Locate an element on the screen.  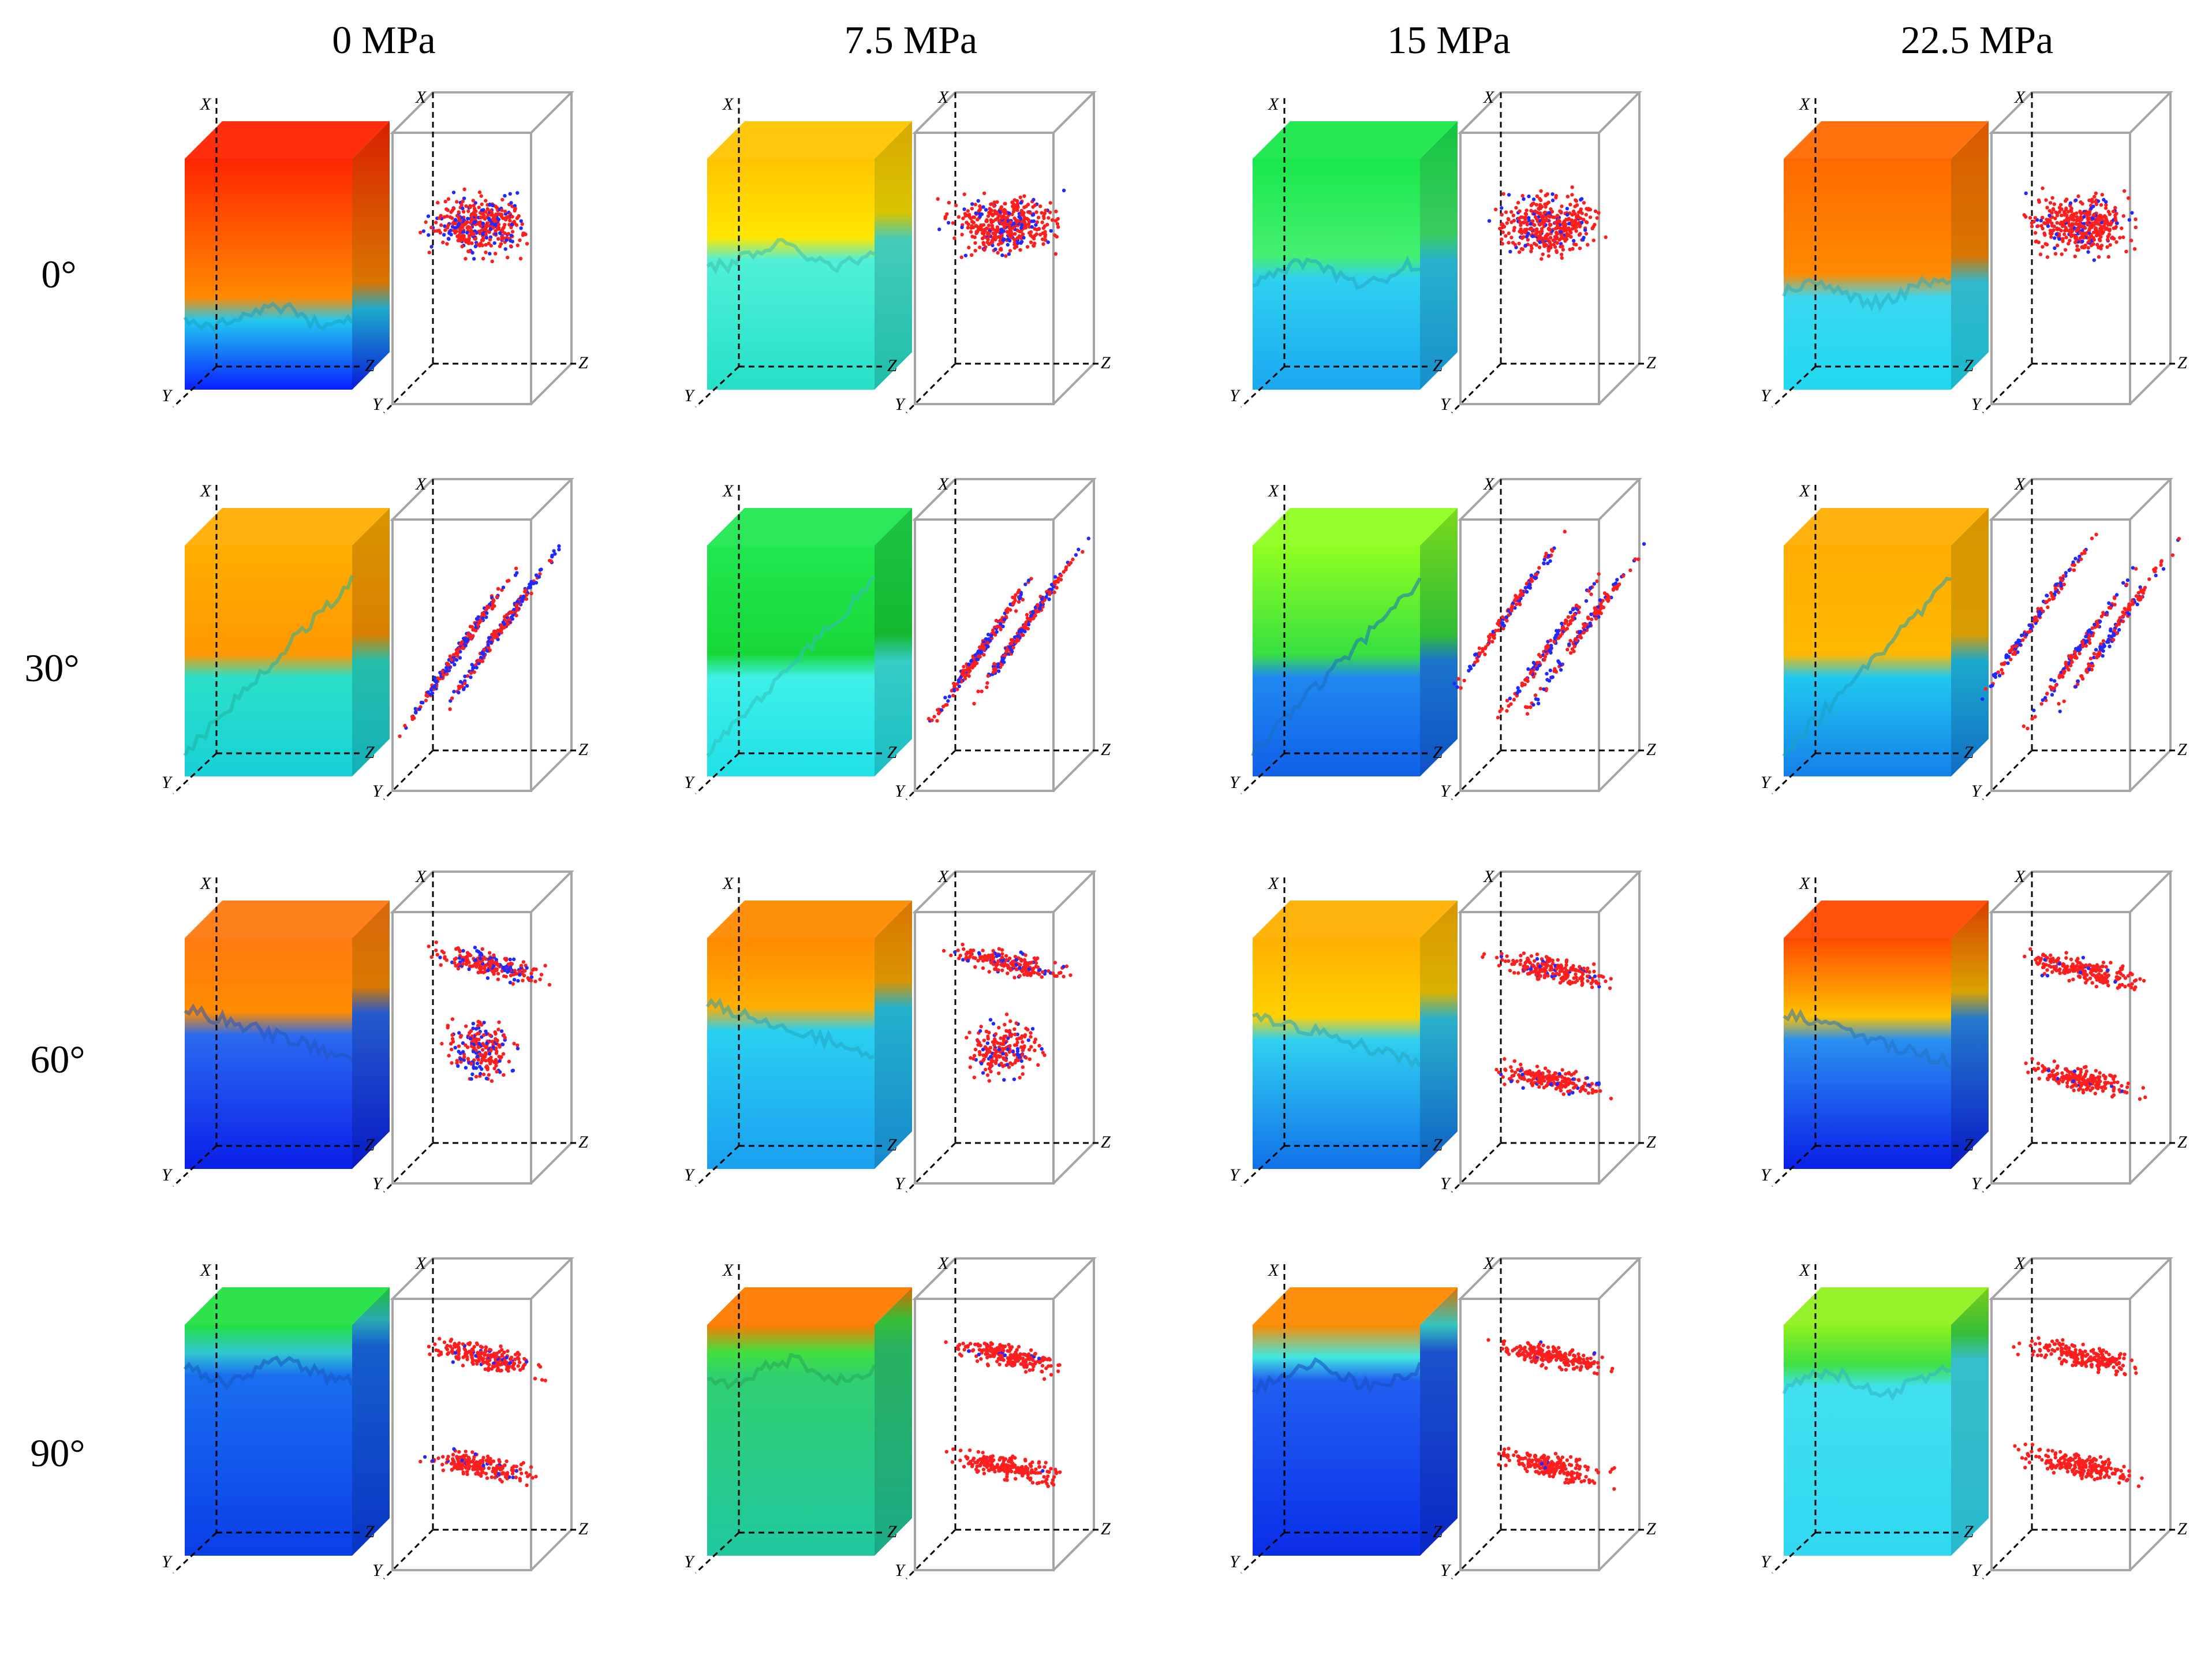
specimen-solid: XZY is located at coordinates (1344, 638).